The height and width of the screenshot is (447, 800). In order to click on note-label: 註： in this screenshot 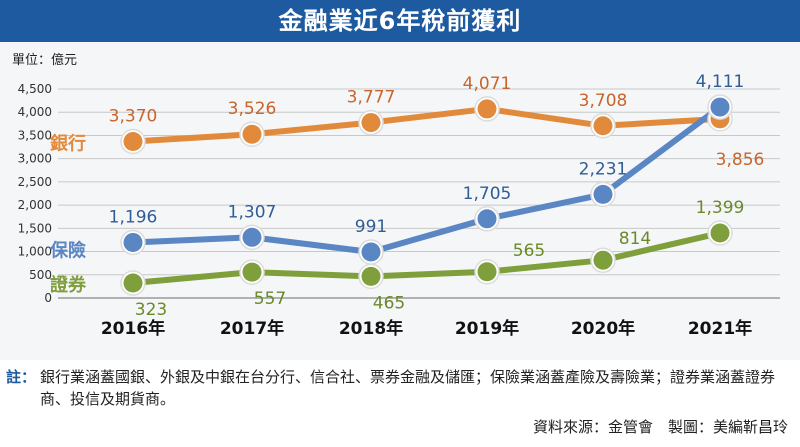, I will do `click(21, 377)`.